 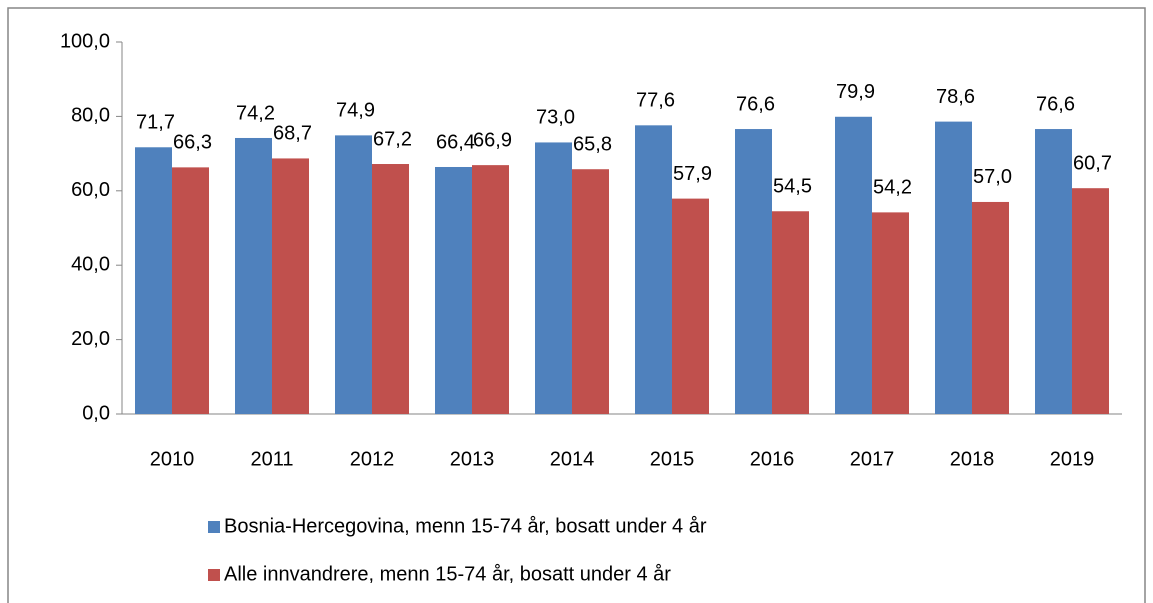 I want to click on x-tick-label: 2019, so click(x=1072, y=459).